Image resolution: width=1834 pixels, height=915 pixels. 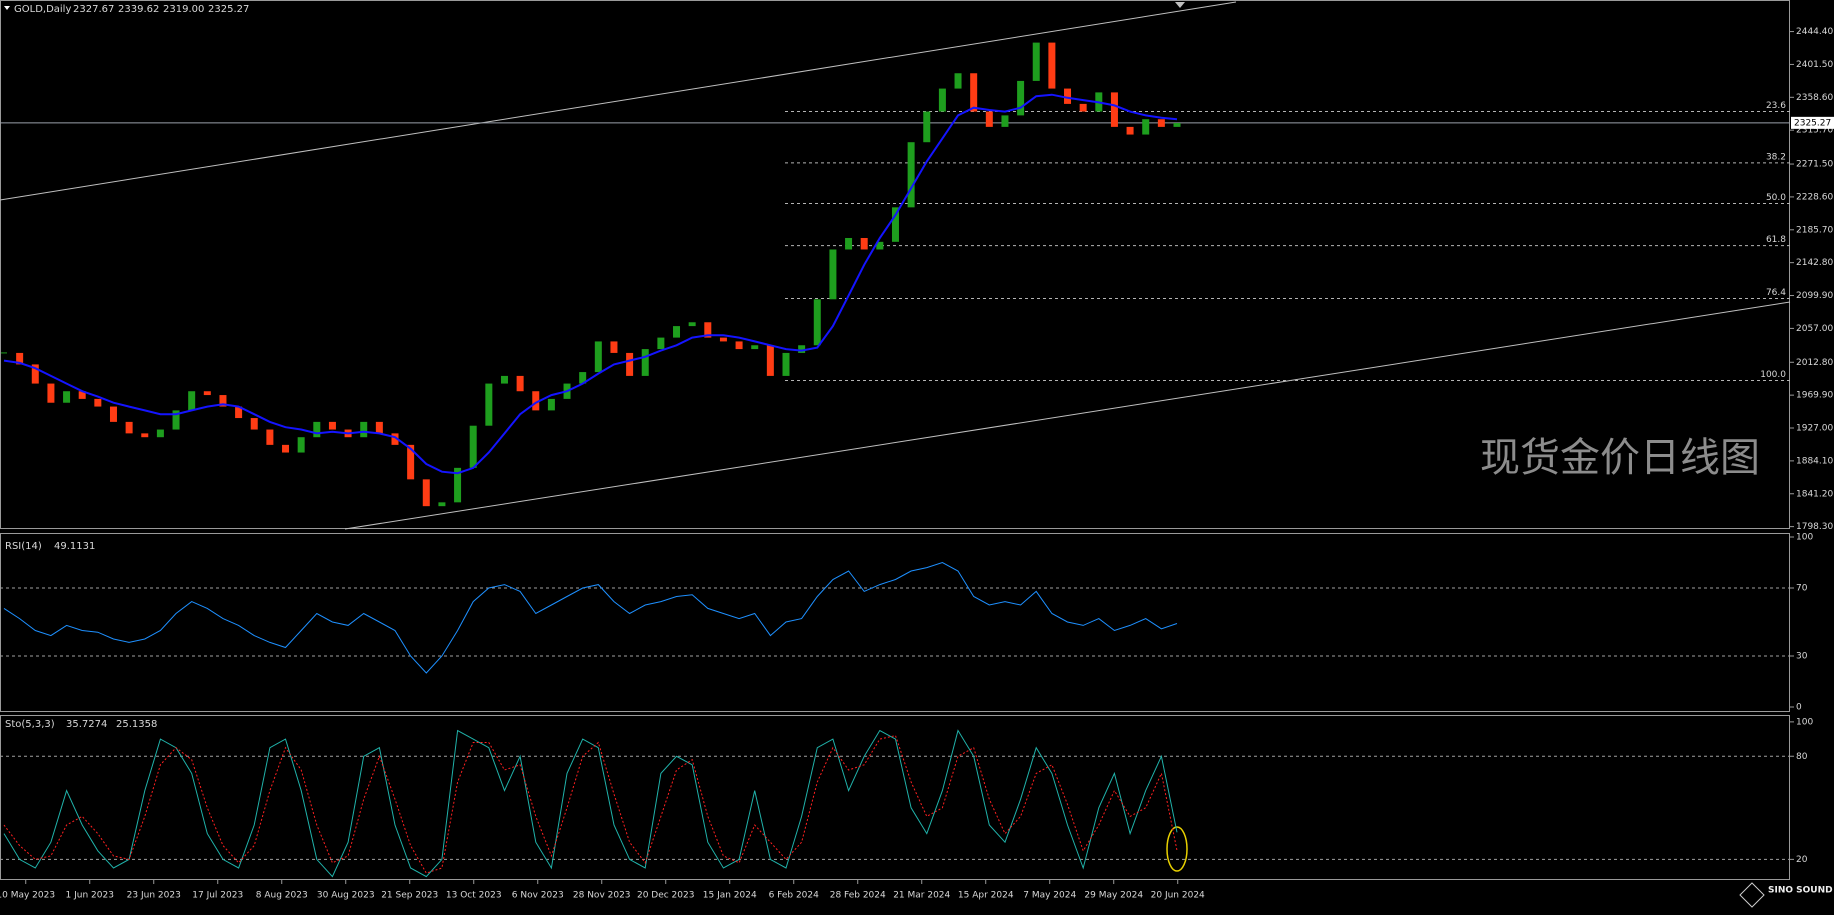 I want to click on x-tick-label: 28 Feb 2024, so click(x=858, y=896).